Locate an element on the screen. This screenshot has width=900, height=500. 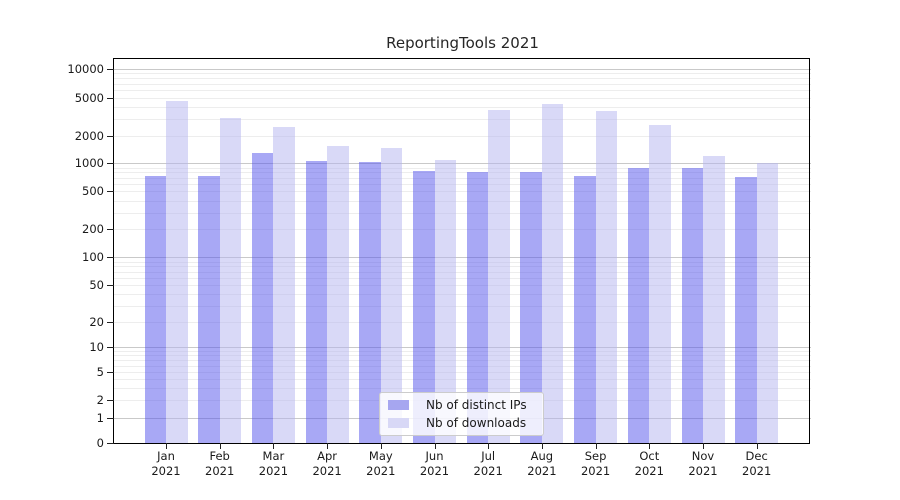
y-tick-label-5000: 5000 is located at coordinates (89, 98).